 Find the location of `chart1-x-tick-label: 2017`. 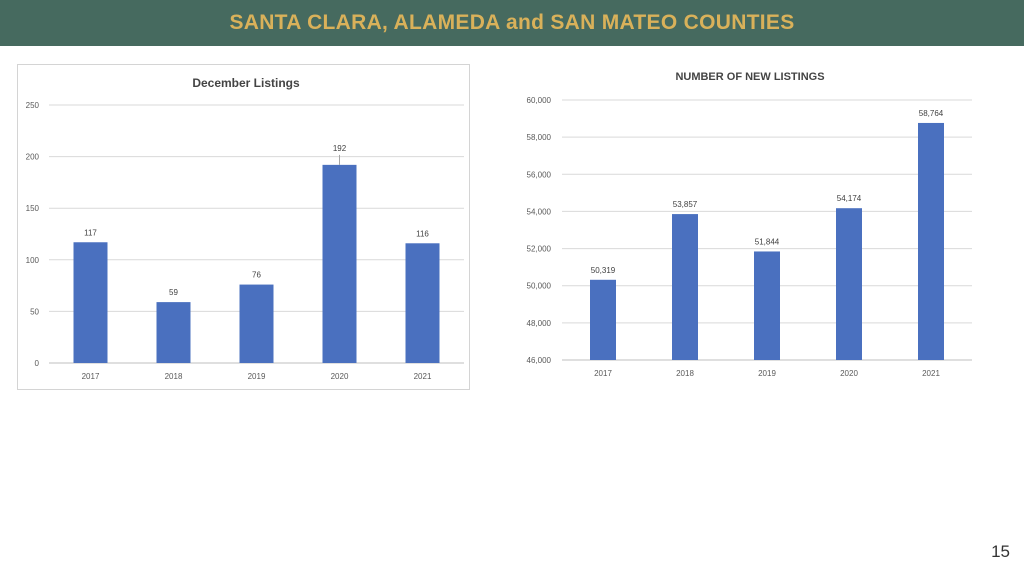

chart1-x-tick-label: 2017 is located at coordinates (91, 376).